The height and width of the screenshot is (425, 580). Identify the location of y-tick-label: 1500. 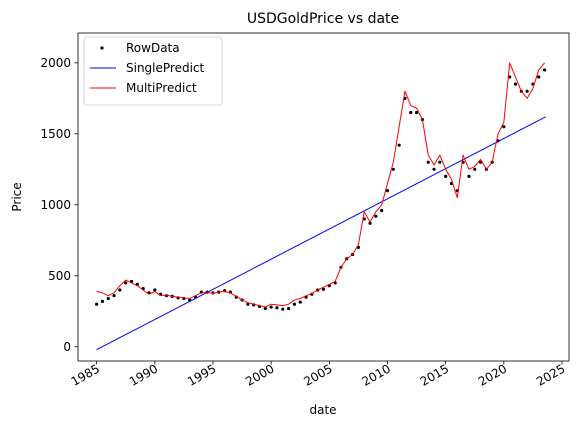
(55, 134).